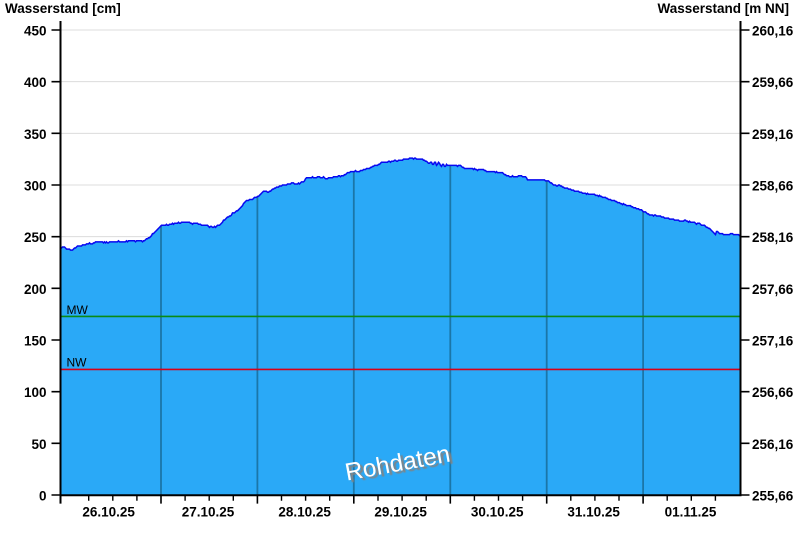 The width and height of the screenshot is (800, 550). I want to click on svg-text: Wasserstand [cm], so click(63, 8).